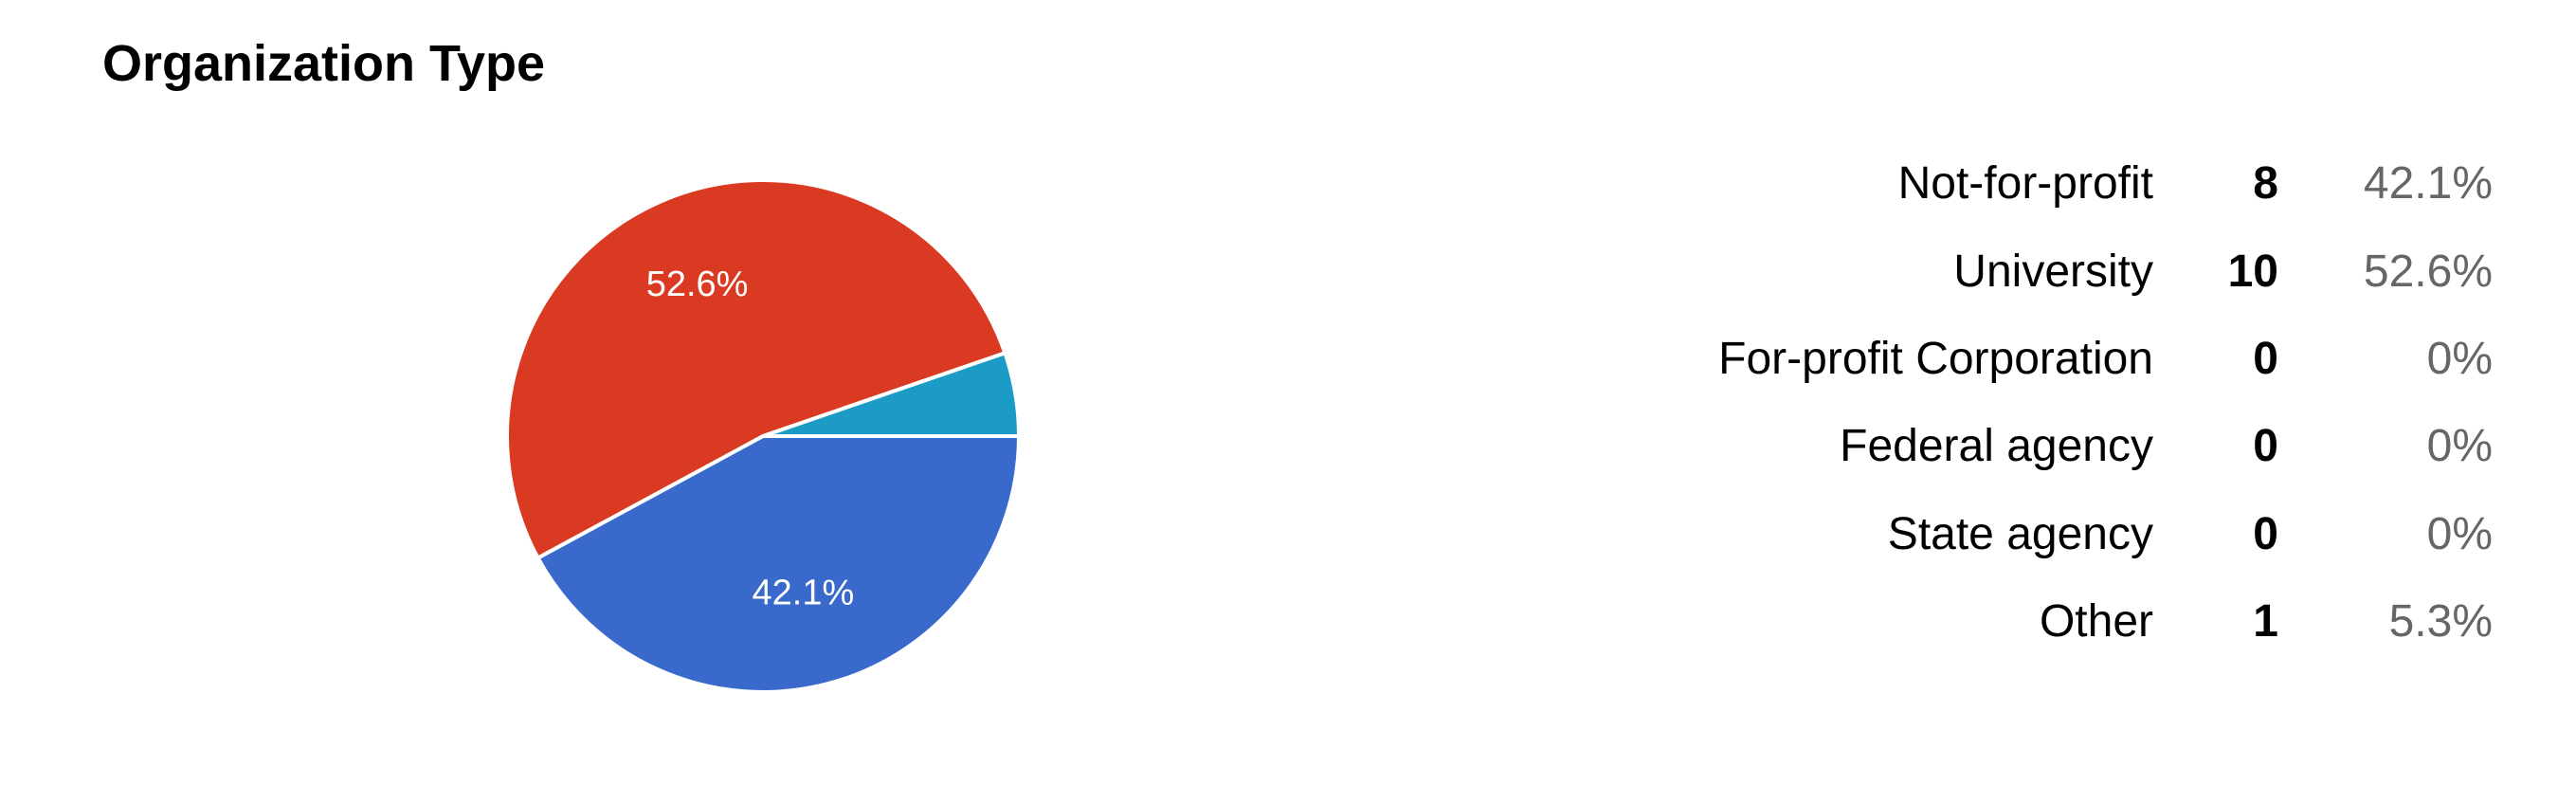 The height and width of the screenshot is (785, 2576). I want to click on legend-row: Federal agency 0 0%, so click(2004, 446).